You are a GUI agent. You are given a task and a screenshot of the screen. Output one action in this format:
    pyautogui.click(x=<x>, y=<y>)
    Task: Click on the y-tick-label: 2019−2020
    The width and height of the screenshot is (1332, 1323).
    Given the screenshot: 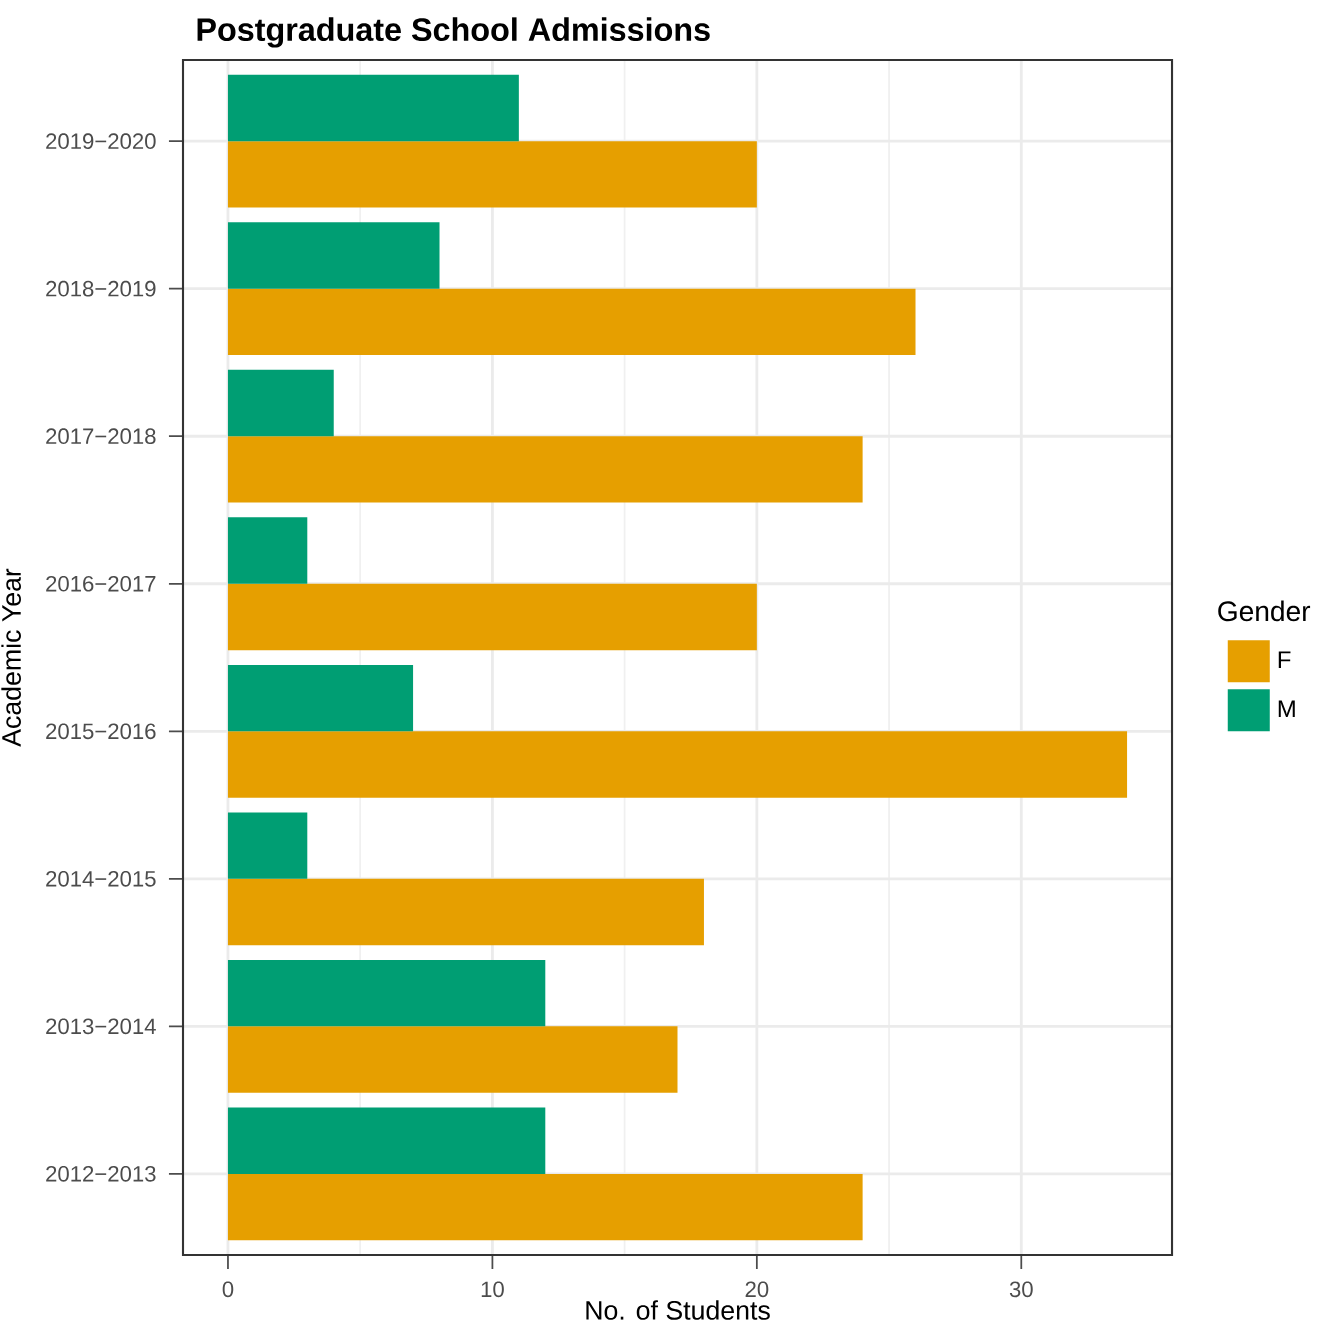 What is the action you would take?
    pyautogui.click(x=101, y=141)
    